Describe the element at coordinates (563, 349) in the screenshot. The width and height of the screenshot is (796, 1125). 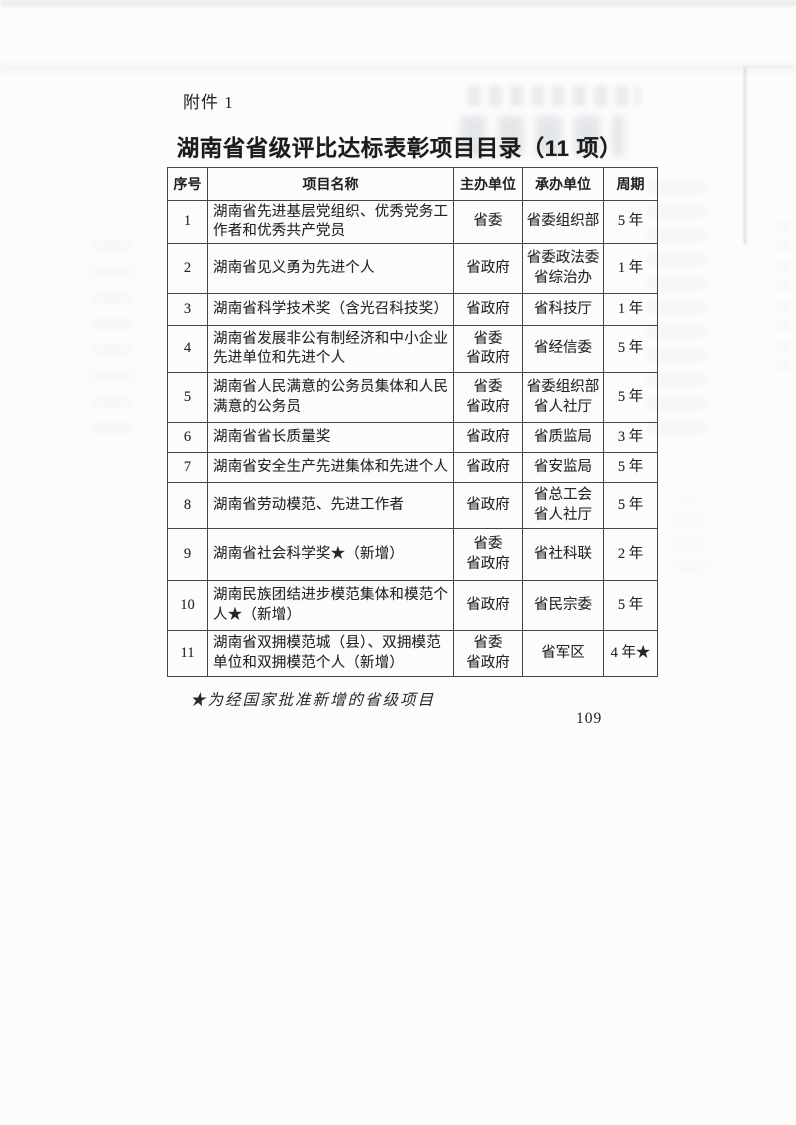
I see `undertaking-unit-cell: 省经信委` at that location.